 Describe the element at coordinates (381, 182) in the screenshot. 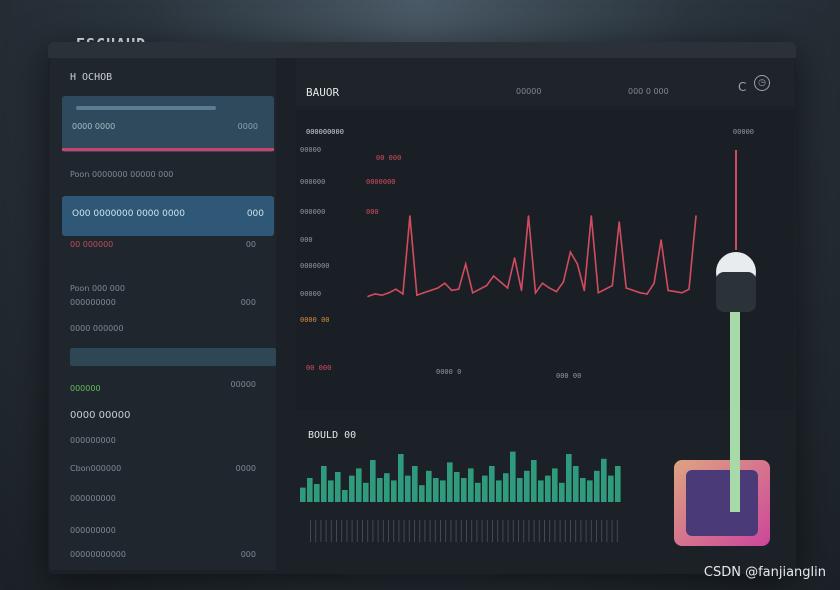

I see `y-tick-label: 0000000` at that location.